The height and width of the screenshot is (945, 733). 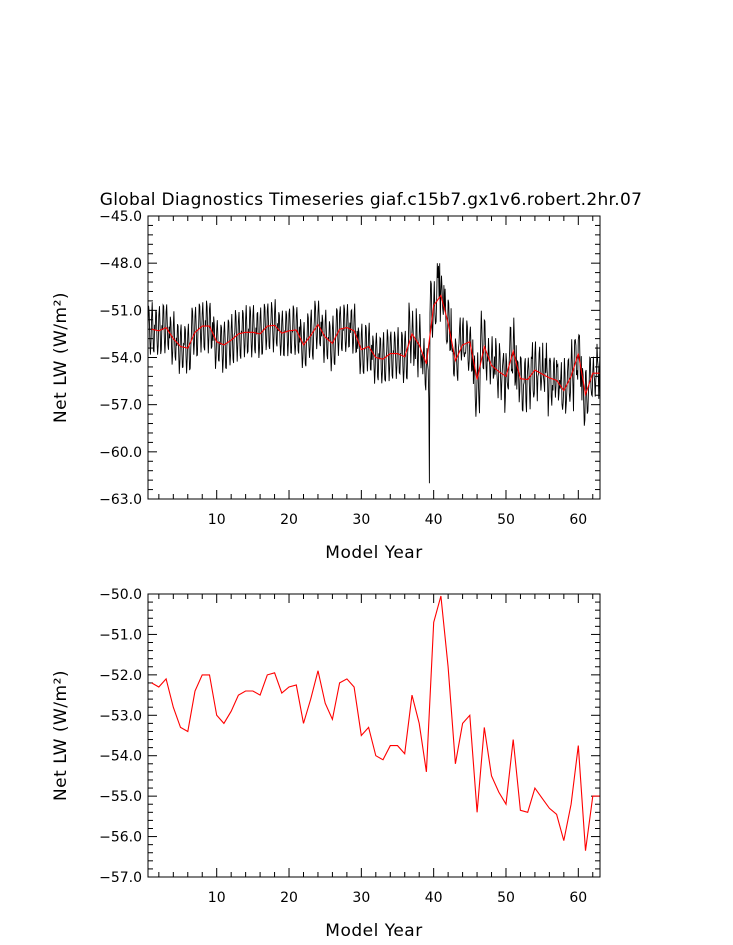 What do you see at coordinates (120, 595) in the screenshot?
I see `bottom-chart-y-tick-label: −50.0` at bounding box center [120, 595].